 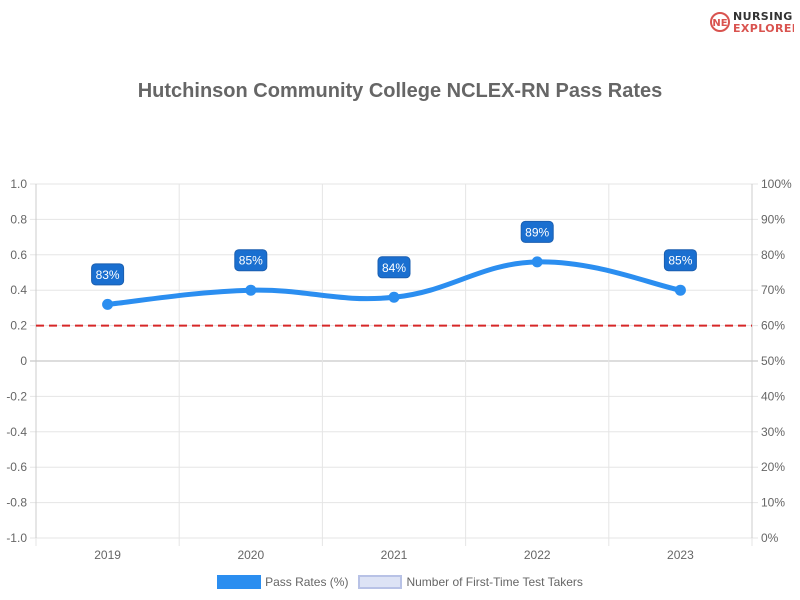 I want to click on right-tick-label: 20%, so click(x=773, y=467).